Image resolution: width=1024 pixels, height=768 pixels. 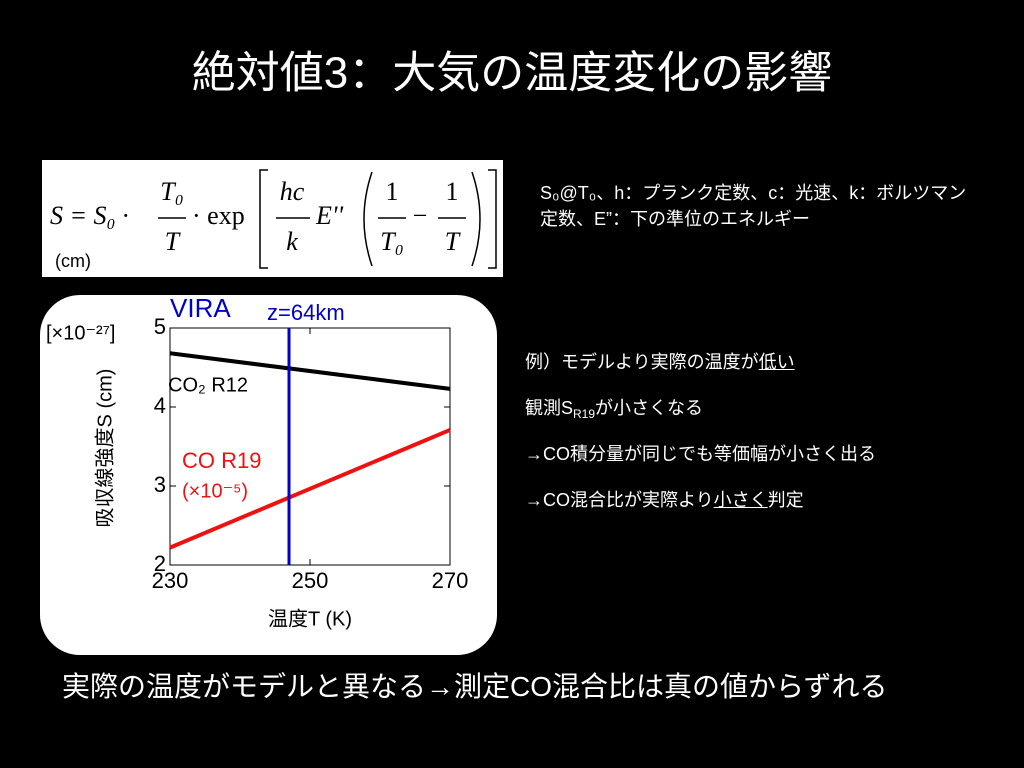 I want to click on formula-text: E'', so click(x=329, y=215).